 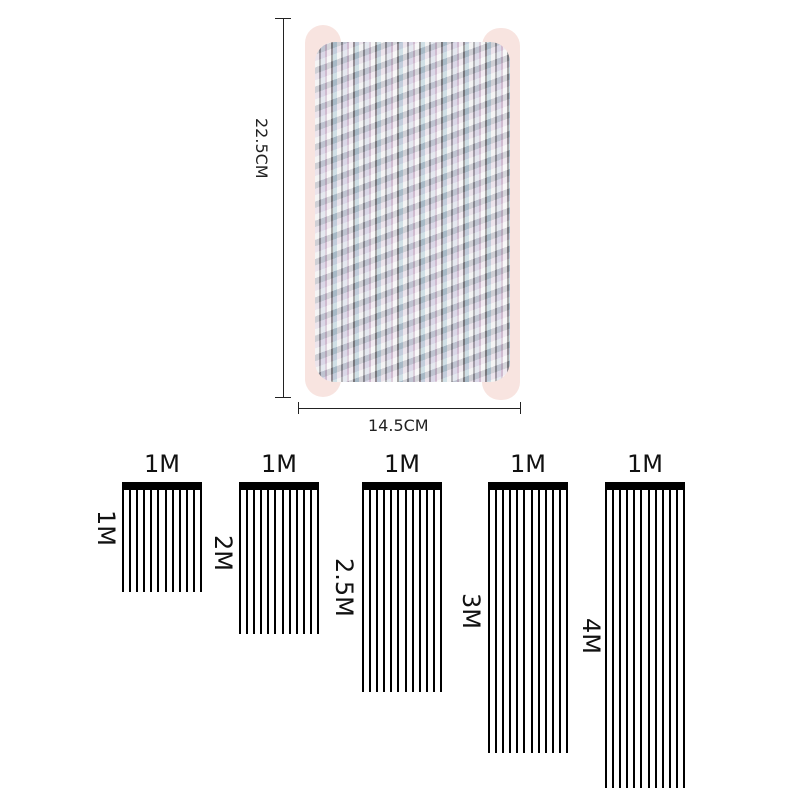 What do you see at coordinates (261, 148) in the screenshot?
I see `height-label: 22.5CM` at bounding box center [261, 148].